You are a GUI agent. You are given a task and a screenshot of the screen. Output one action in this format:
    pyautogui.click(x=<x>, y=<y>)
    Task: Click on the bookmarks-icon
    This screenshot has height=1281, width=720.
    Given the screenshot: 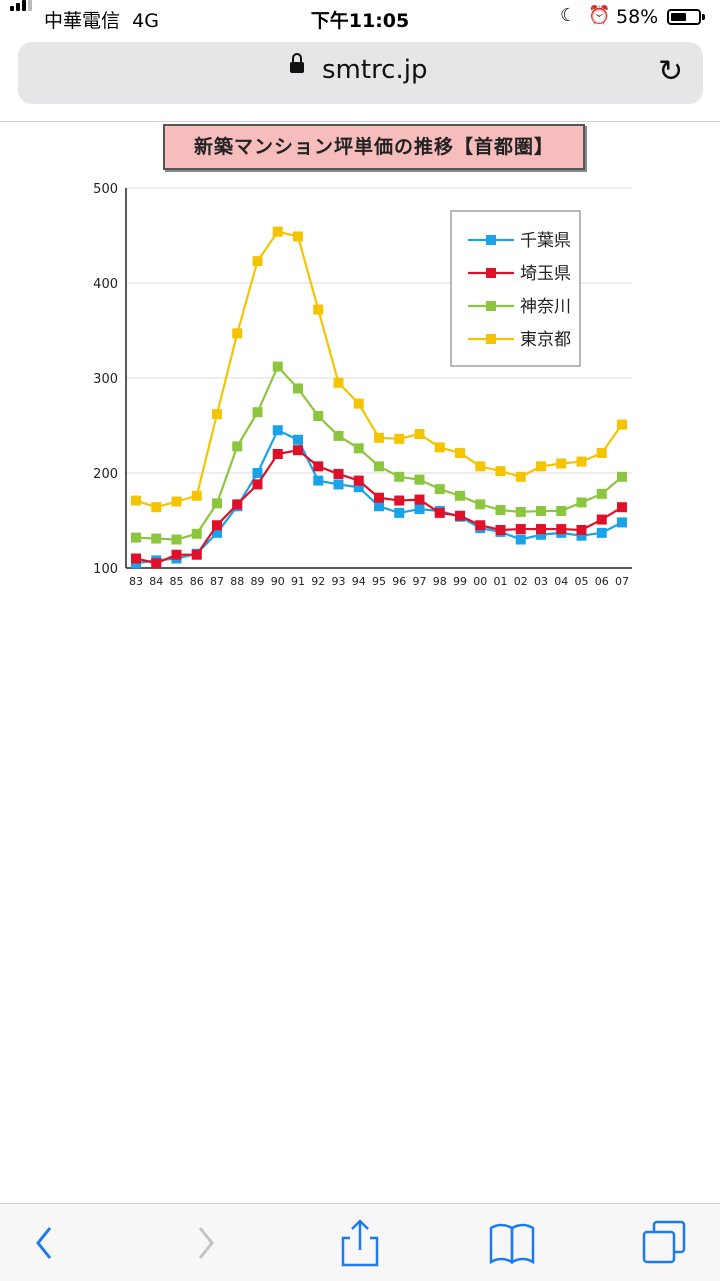 What is the action you would take?
    pyautogui.click(x=512, y=1243)
    